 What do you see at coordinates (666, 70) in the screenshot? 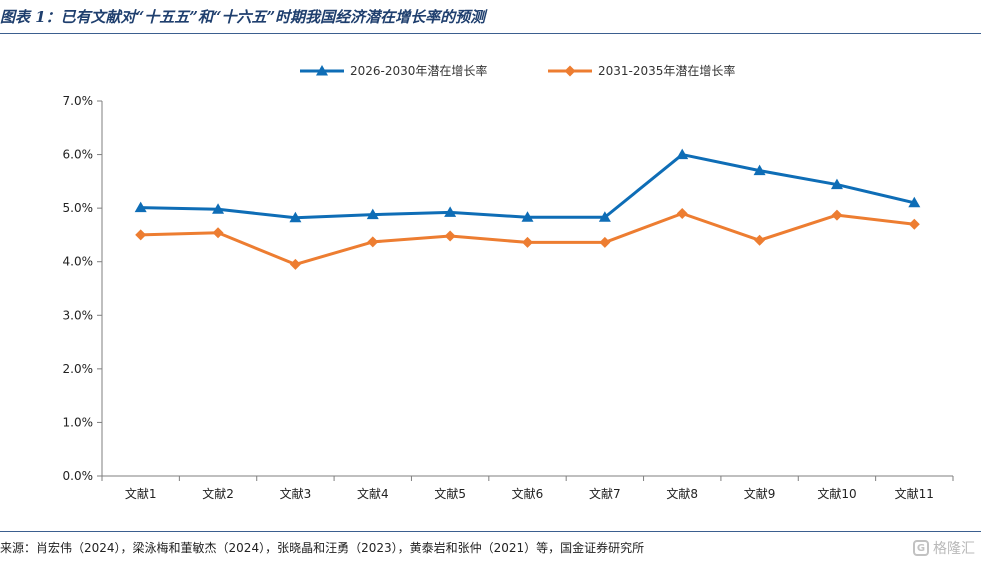
I see `legend-label: 2031-2035年潜在增长率` at bounding box center [666, 70].